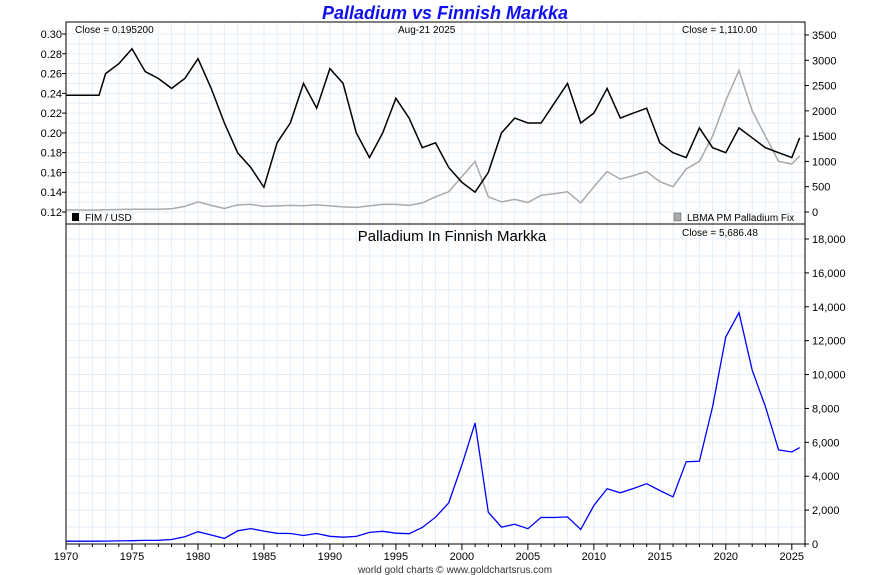 The image size is (890, 575). What do you see at coordinates (829, 376) in the screenshot?
I see `y-tick-label-lower: 10,000` at bounding box center [829, 376].